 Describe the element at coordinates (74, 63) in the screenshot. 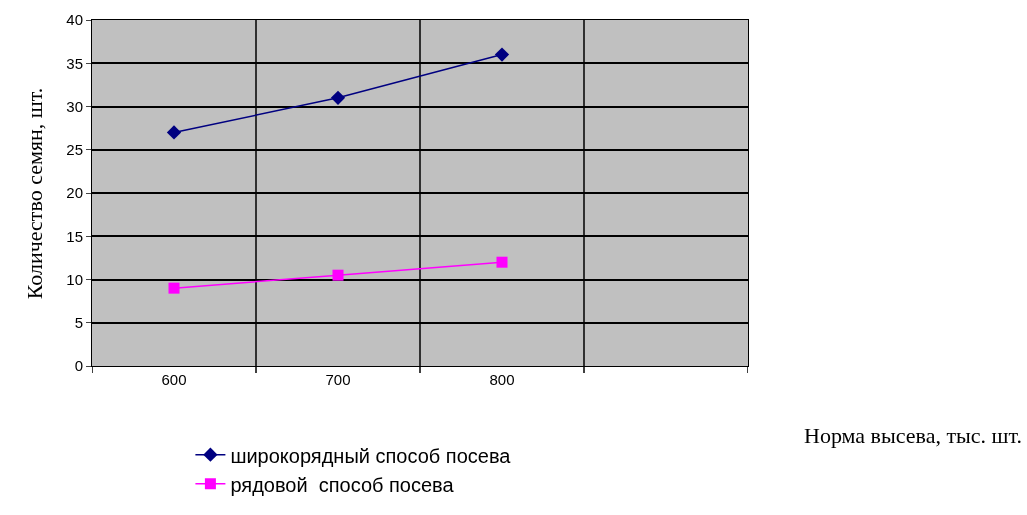

I see `y-tick-label: 35` at that location.